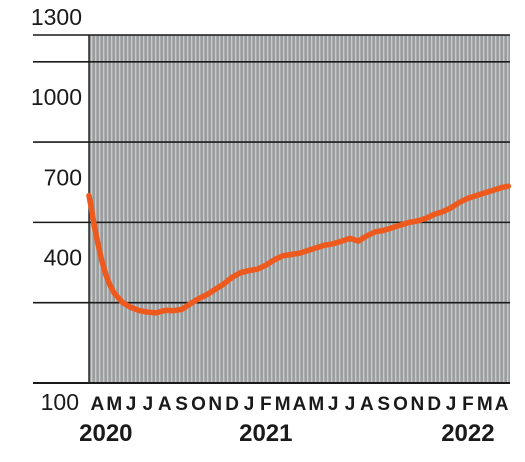  I want to click on x-tick-label: D, so click(434, 404).